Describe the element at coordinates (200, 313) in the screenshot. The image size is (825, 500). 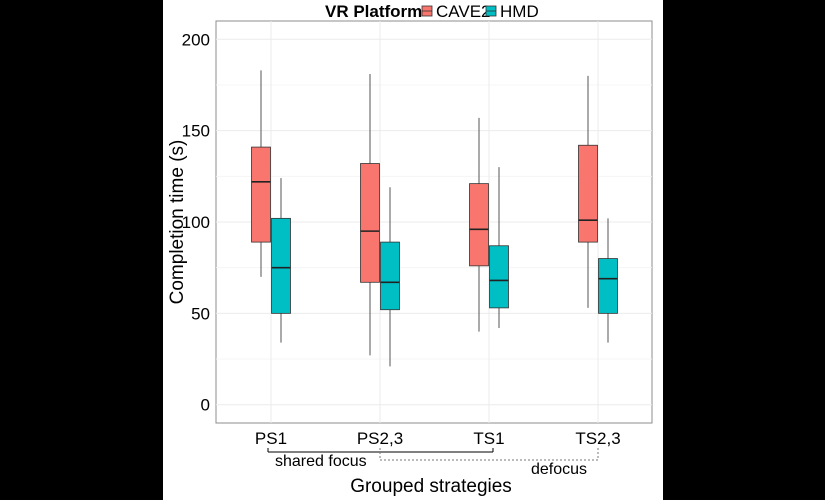
I see `y-tick-label: 50` at that location.